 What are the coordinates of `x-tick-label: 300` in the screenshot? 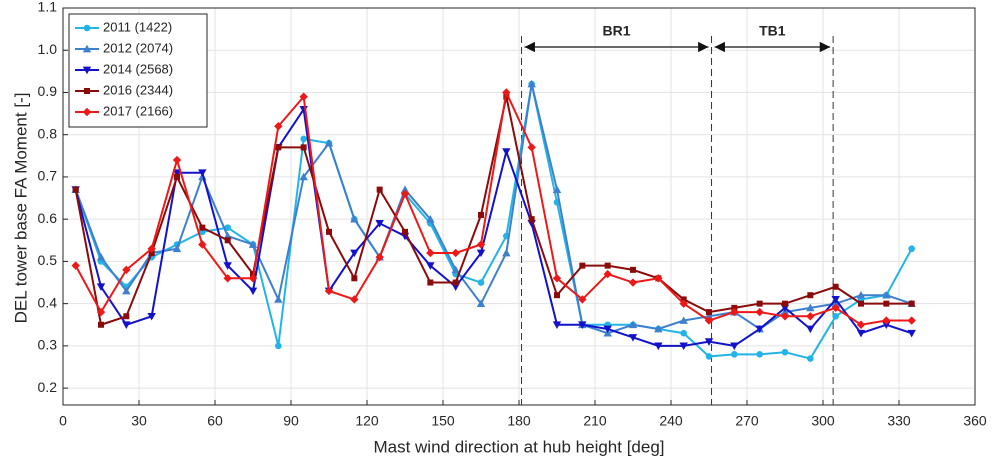 It's located at (823, 421).